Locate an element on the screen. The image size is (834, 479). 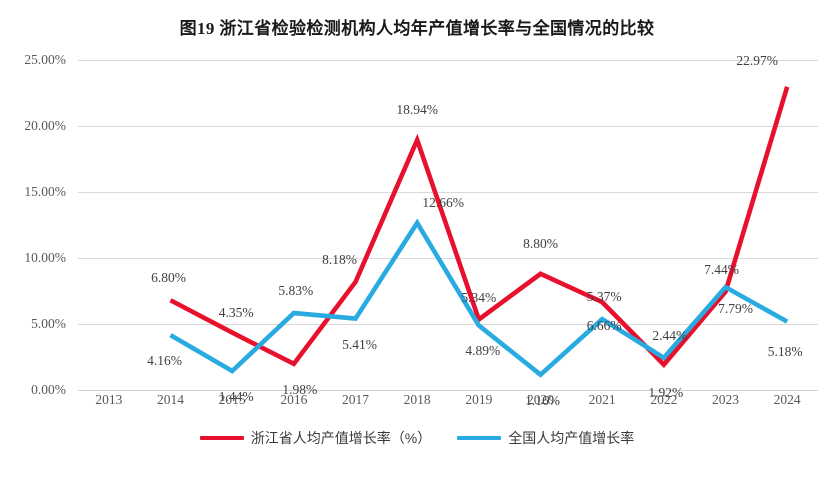
data-point-label: 4.89% is located at coordinates (483, 351).